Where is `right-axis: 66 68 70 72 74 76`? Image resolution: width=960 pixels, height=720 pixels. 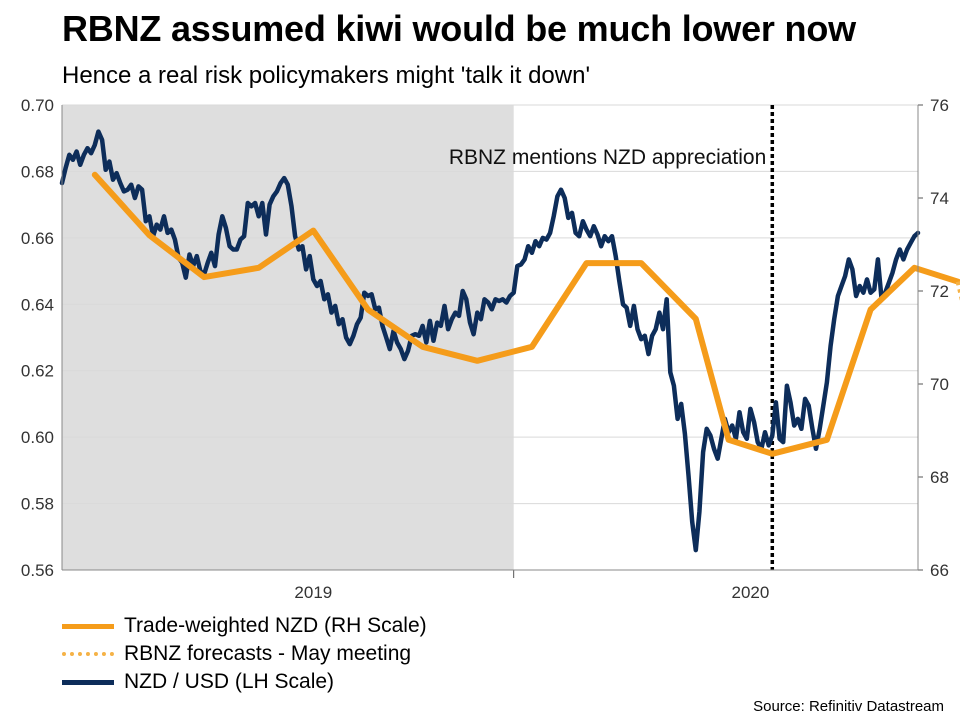
right-axis: 66 68 70 72 74 76 is located at coordinates (933, 338).